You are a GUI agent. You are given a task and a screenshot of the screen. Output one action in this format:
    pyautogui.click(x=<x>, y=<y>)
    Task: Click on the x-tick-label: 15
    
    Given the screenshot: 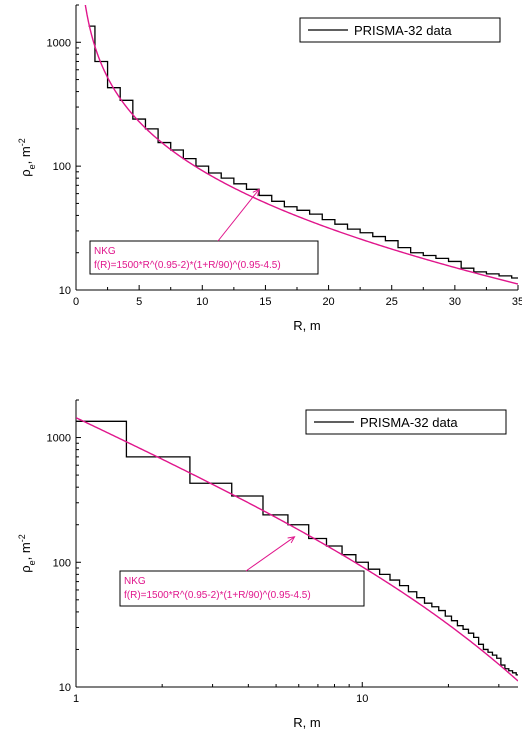 What is the action you would take?
    pyautogui.click(x=265, y=302)
    